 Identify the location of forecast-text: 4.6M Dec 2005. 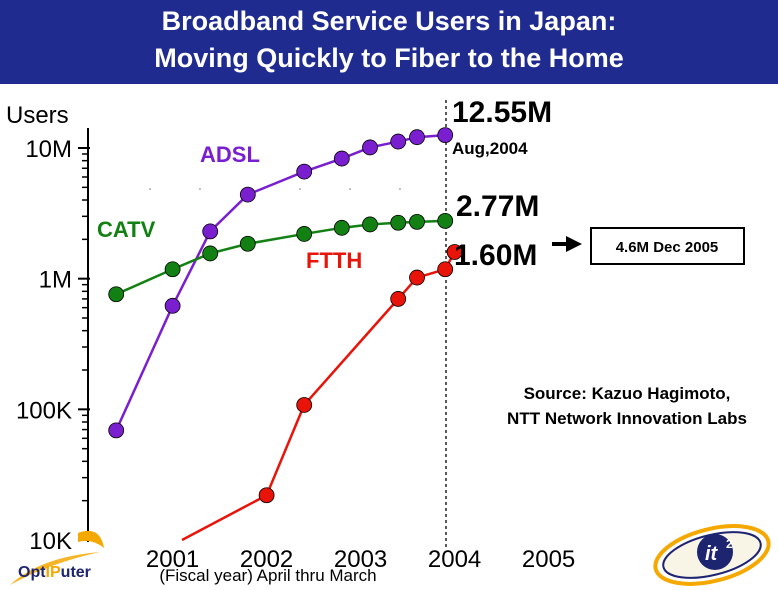
(667, 247).